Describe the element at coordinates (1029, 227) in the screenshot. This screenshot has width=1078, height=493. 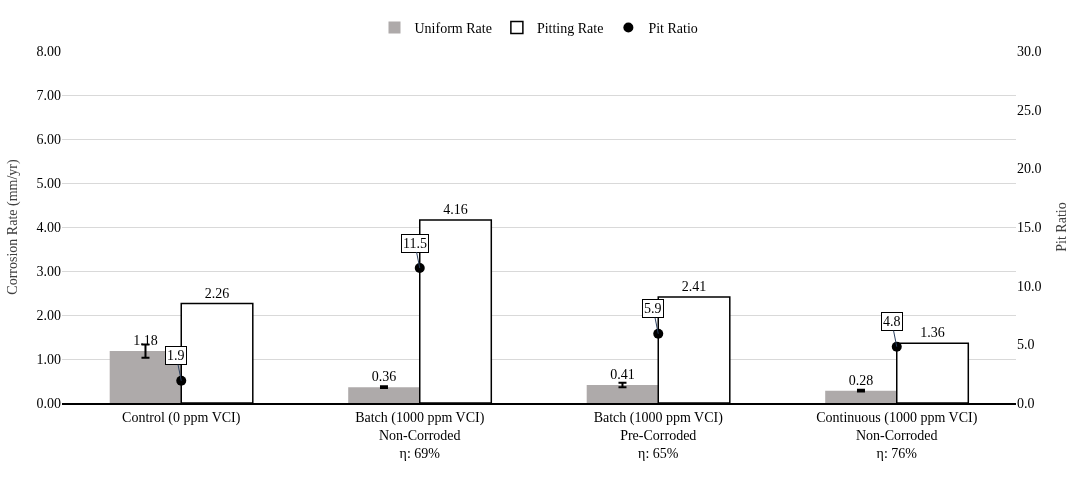
I see `y2-tick-label: 15.0` at that location.